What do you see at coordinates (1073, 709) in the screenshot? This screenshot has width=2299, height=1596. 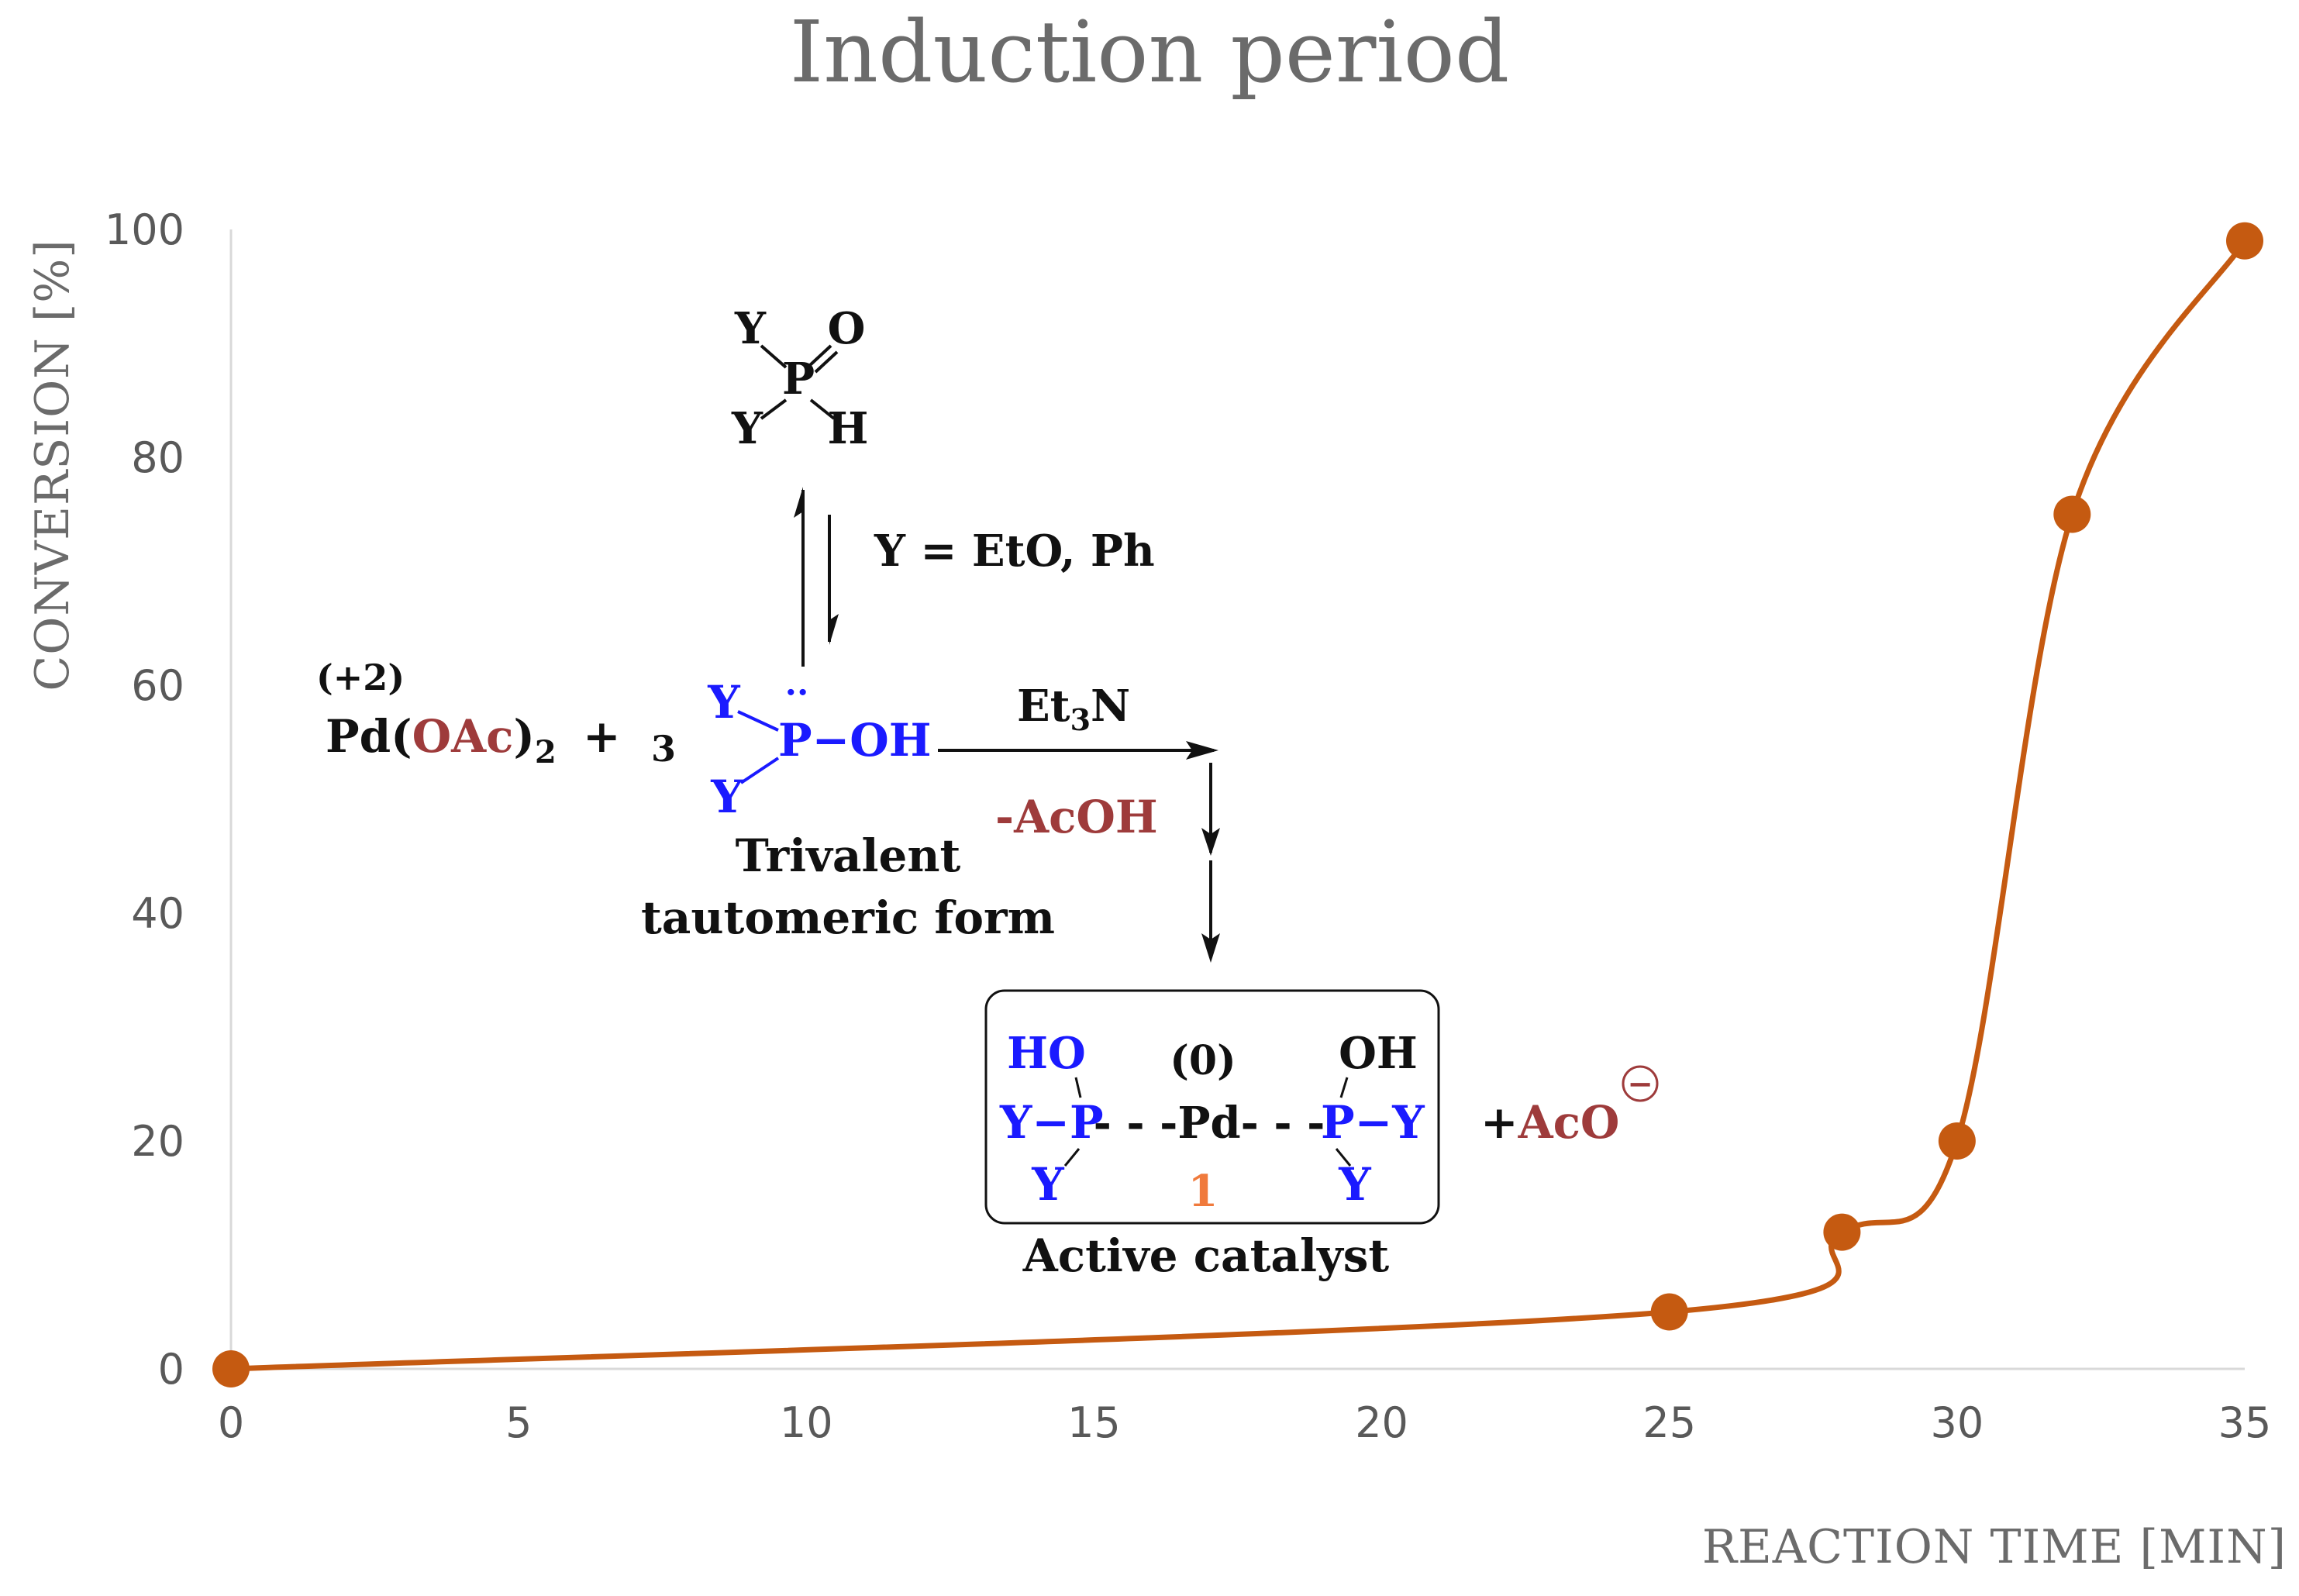 I see `reagent-et3n: Et3N` at bounding box center [1073, 709].